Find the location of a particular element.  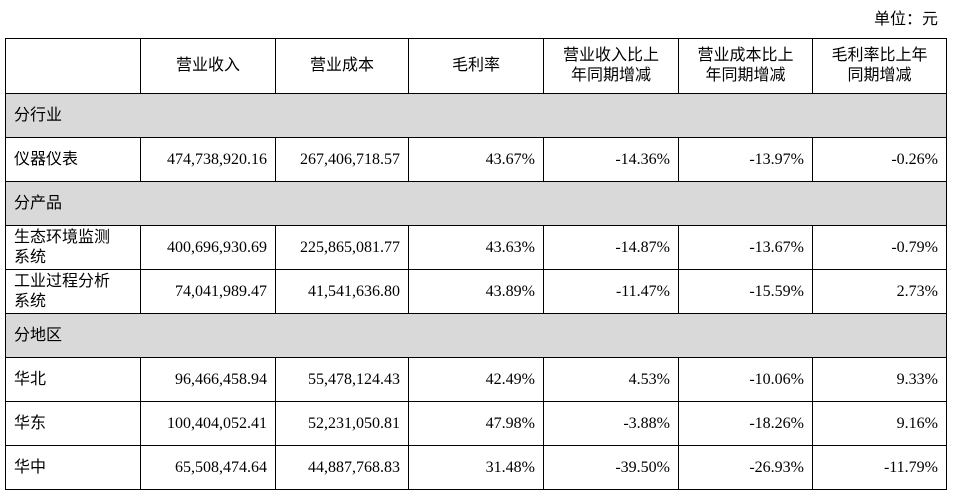

header-cell: 营业收入比上年同期增减 is located at coordinates (611, 66).